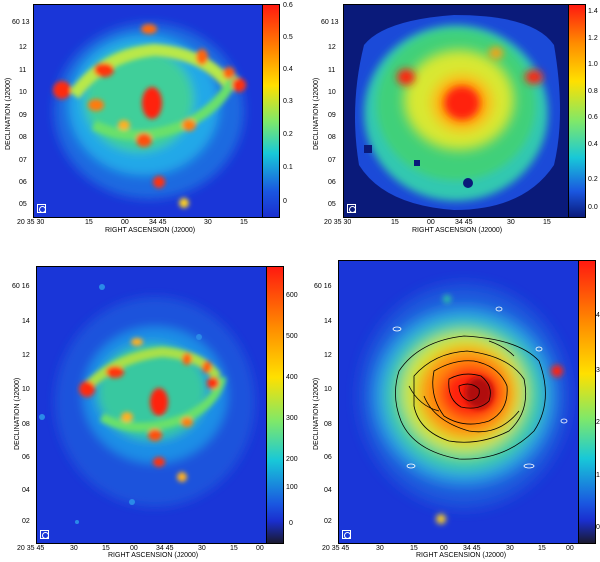  Describe the element at coordinates (292, 487) in the screenshot. I see `cbar-tick: 100` at that location.